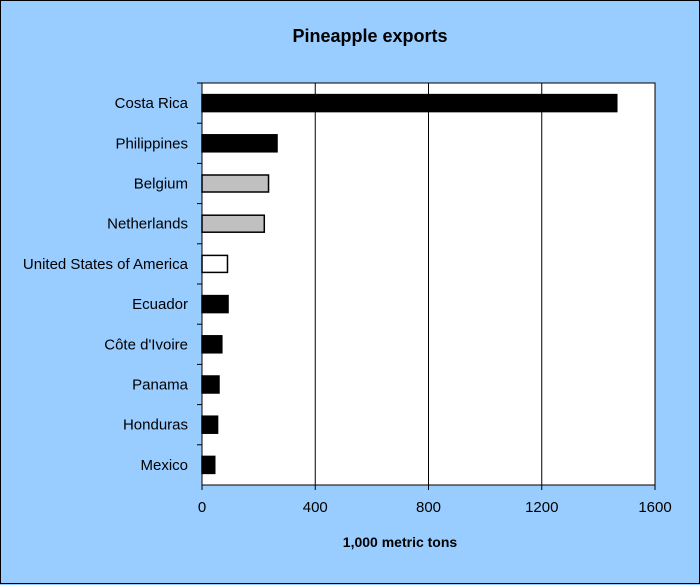 The height and width of the screenshot is (585, 700). Describe the element at coordinates (161, 184) in the screenshot. I see `category-label: Belgium` at that location.